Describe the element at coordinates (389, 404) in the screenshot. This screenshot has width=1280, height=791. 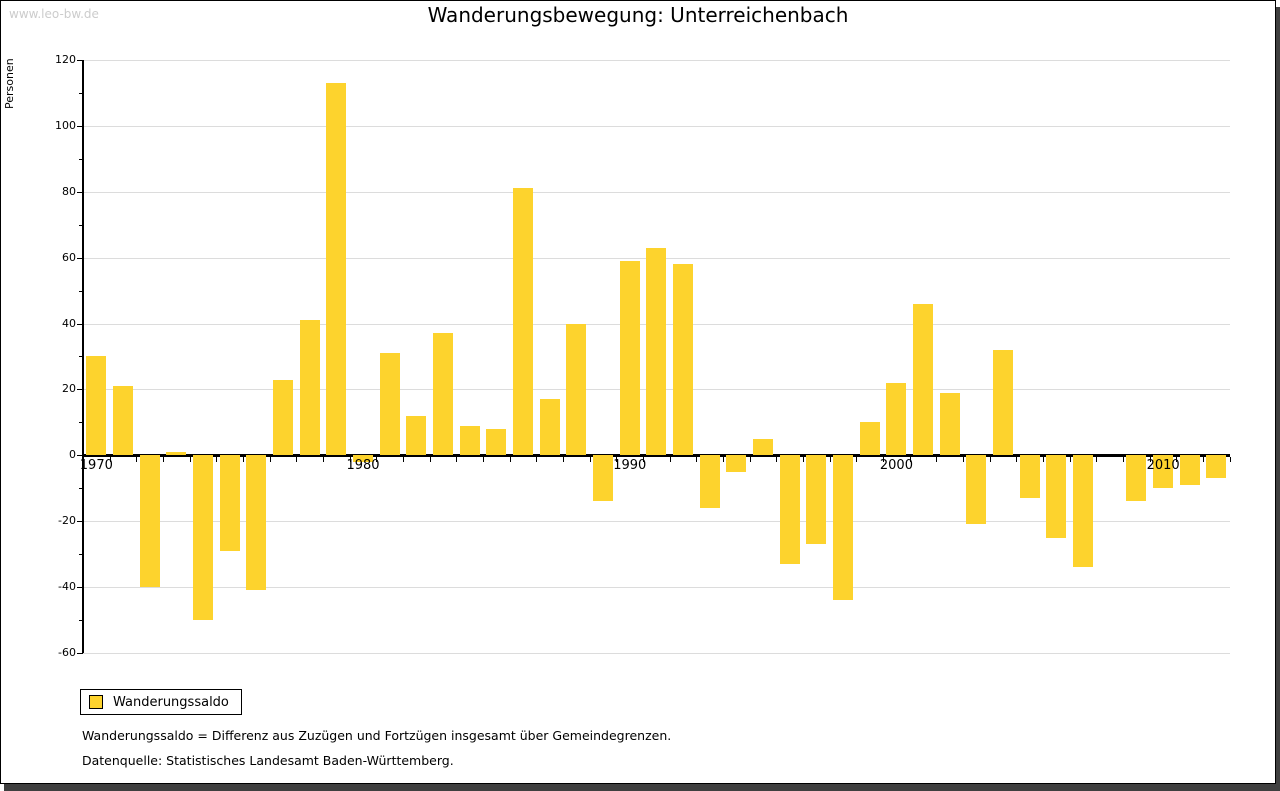
I see `bar-1981` at that location.